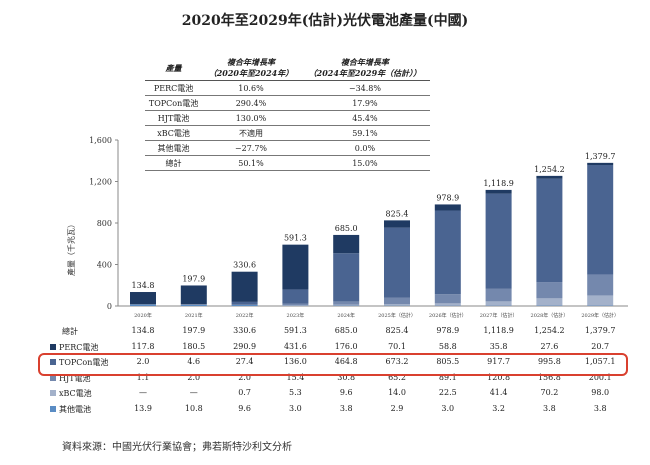 This screenshot has height=465, width=650. I want to click on value-cell: 685.0, so click(346, 330).